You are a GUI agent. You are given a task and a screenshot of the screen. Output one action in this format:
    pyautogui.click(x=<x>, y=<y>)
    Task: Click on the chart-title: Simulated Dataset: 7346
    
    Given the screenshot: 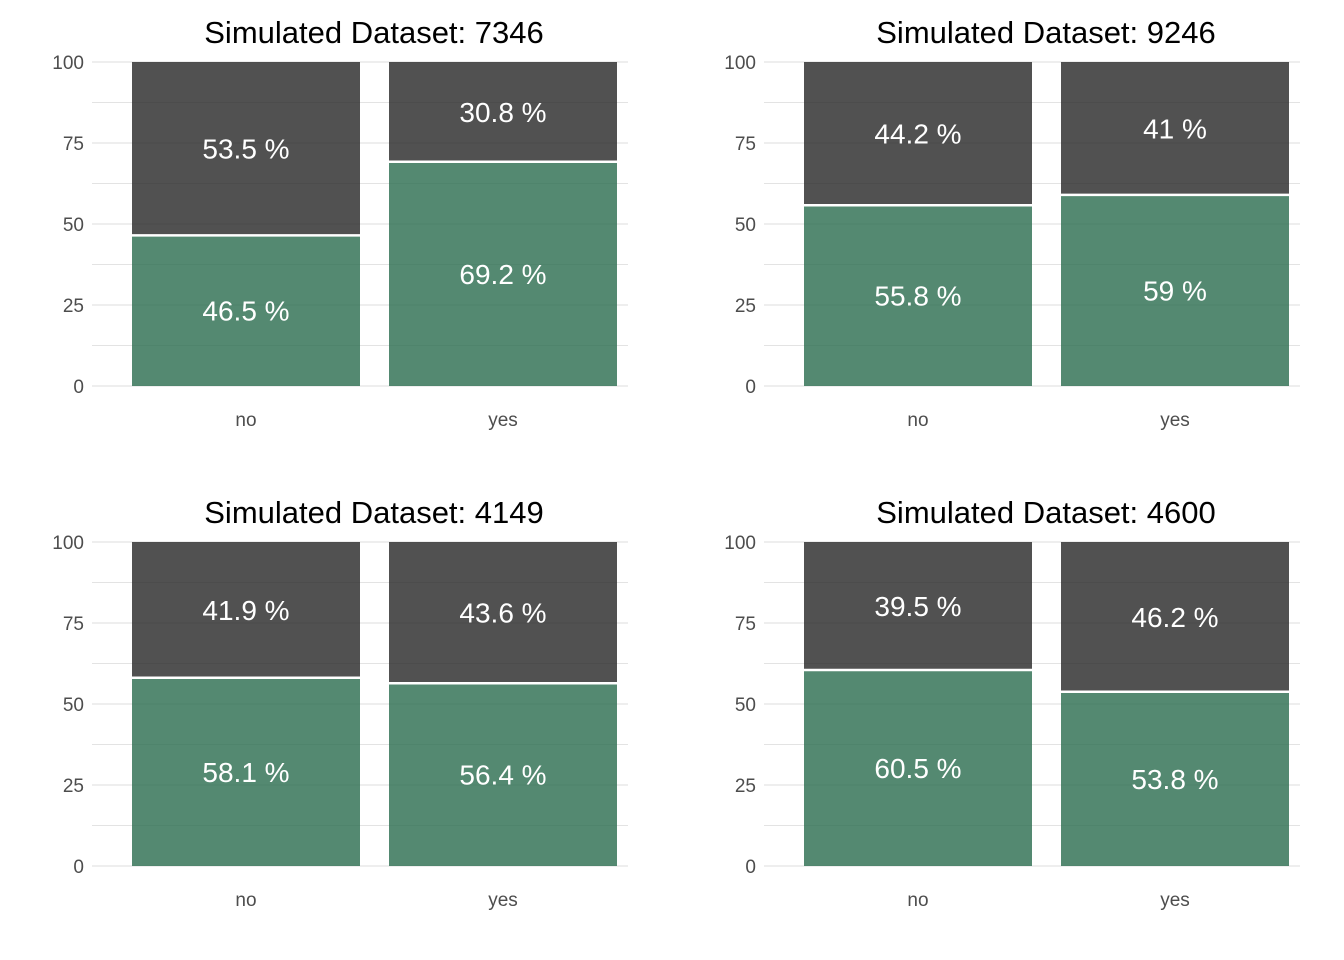 What is the action you would take?
    pyautogui.click(x=374, y=32)
    